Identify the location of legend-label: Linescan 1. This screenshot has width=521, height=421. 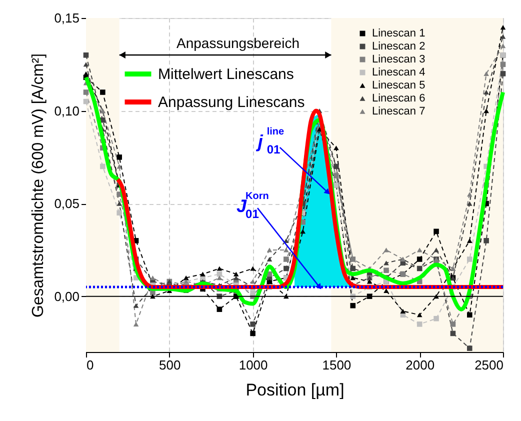
(399, 34).